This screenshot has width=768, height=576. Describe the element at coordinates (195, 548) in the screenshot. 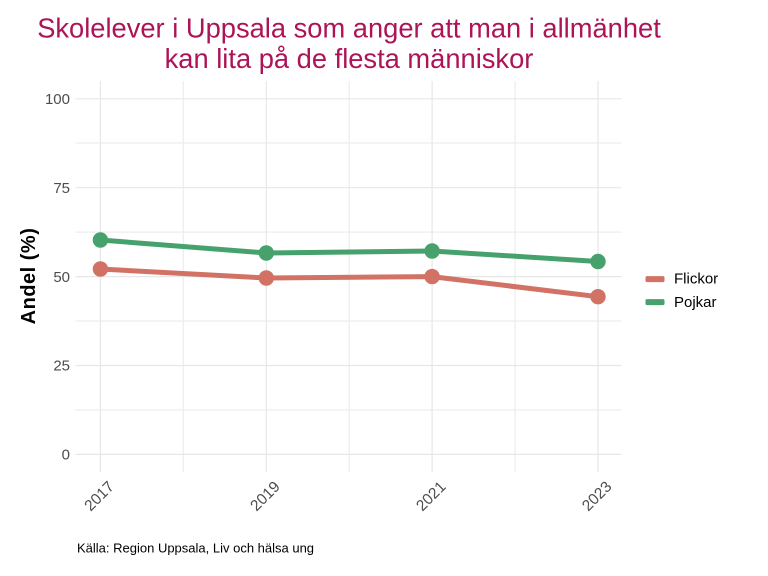

I see `svg-text:Källa: Region Uppsala, Liv och: Källa: Region Uppsala, Liv och hälsa ung` at that location.